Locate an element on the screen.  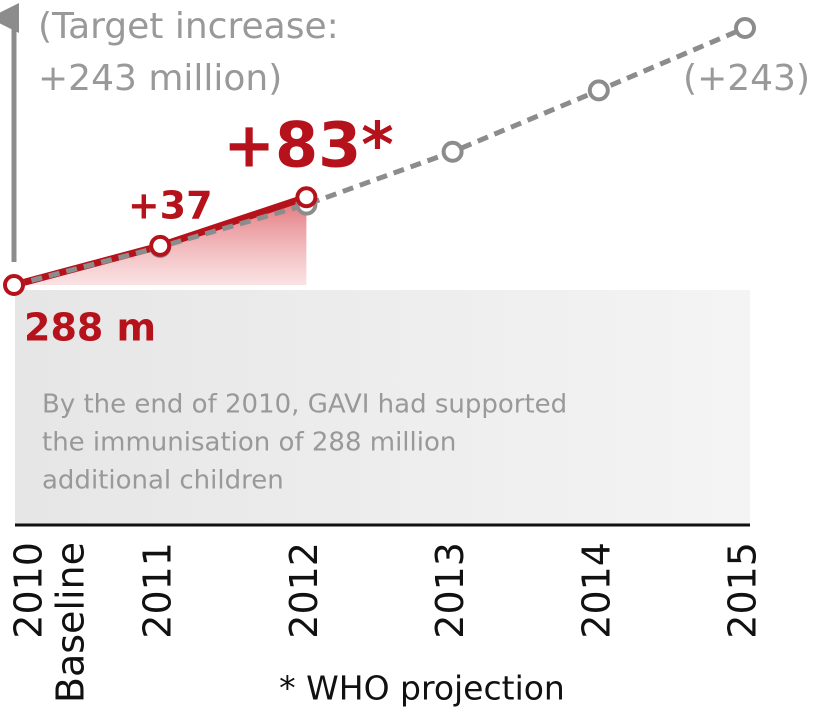
x-tick-label: 2013 is located at coordinates (450, 590).